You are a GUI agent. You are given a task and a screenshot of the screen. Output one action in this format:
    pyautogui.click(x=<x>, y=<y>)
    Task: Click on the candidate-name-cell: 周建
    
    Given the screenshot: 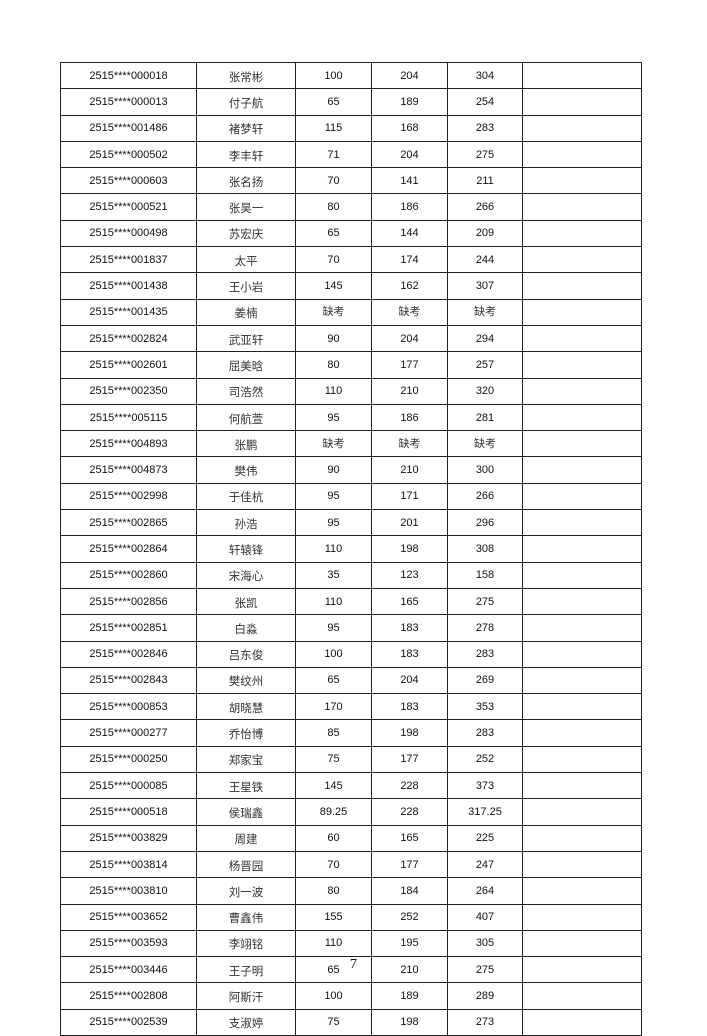 What is the action you would take?
    pyautogui.click(x=246, y=838)
    